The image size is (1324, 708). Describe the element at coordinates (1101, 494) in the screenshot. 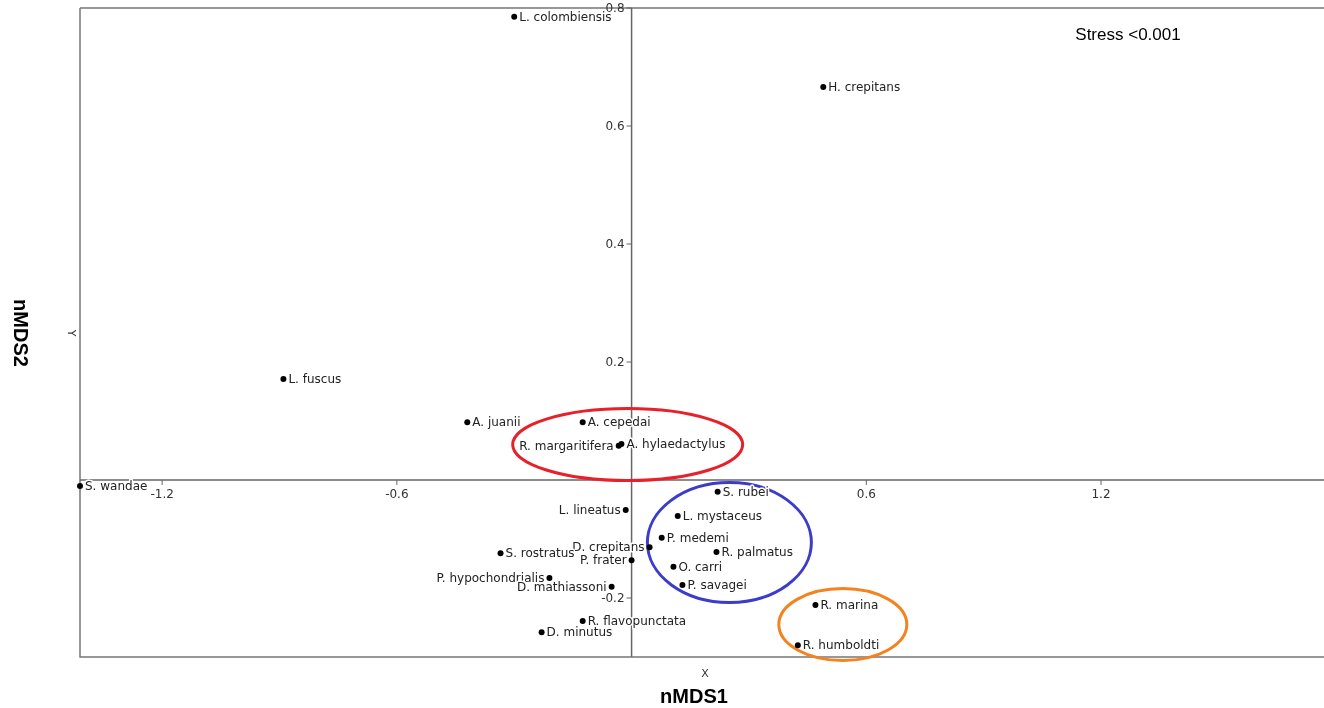

I see `x-tick-label: 1.2` at that location.